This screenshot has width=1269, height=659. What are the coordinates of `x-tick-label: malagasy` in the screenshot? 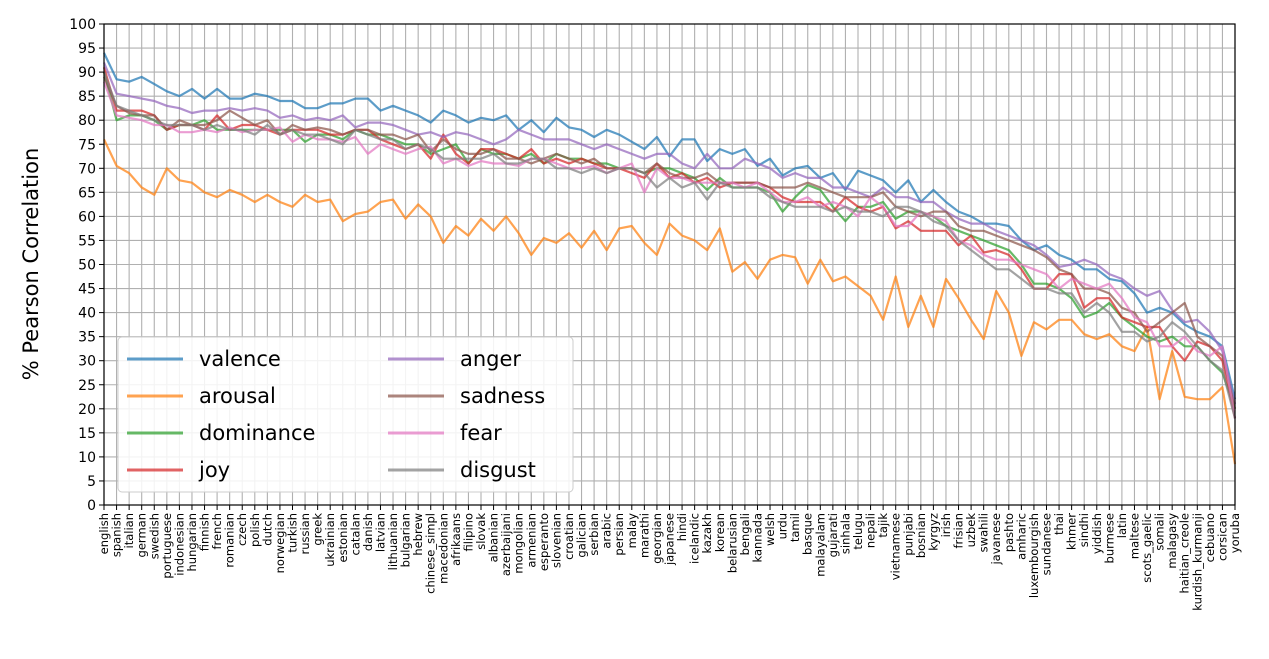 It's located at (1172, 541).